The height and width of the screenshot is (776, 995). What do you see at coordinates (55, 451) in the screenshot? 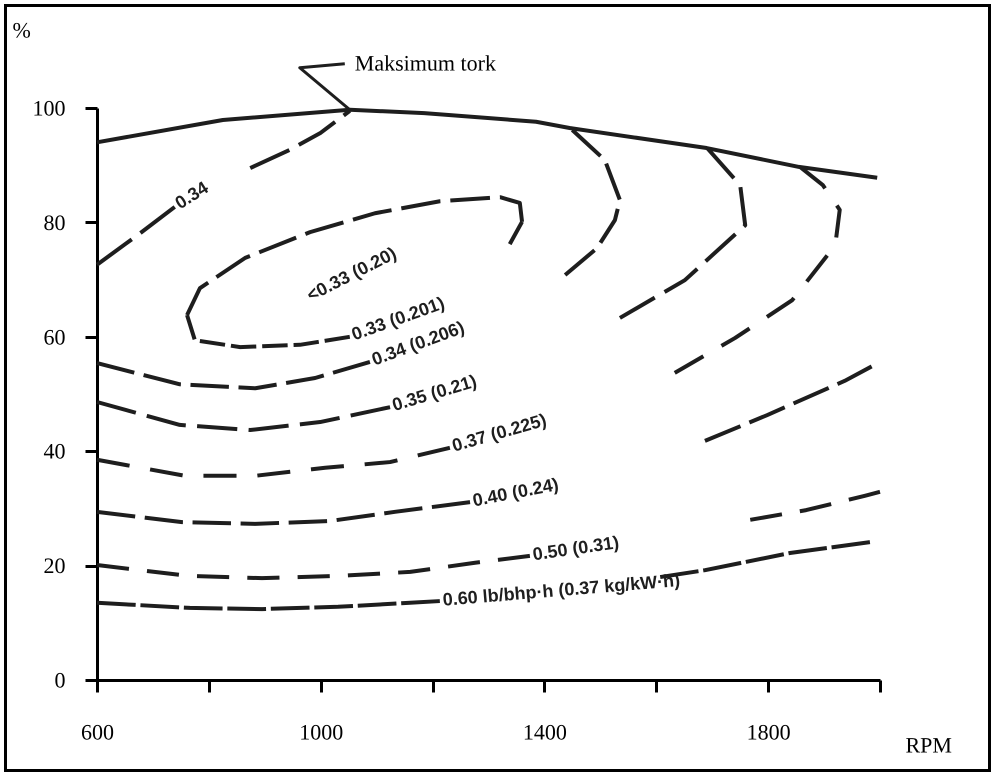
I see `y-tick-label: 40` at bounding box center [55, 451].